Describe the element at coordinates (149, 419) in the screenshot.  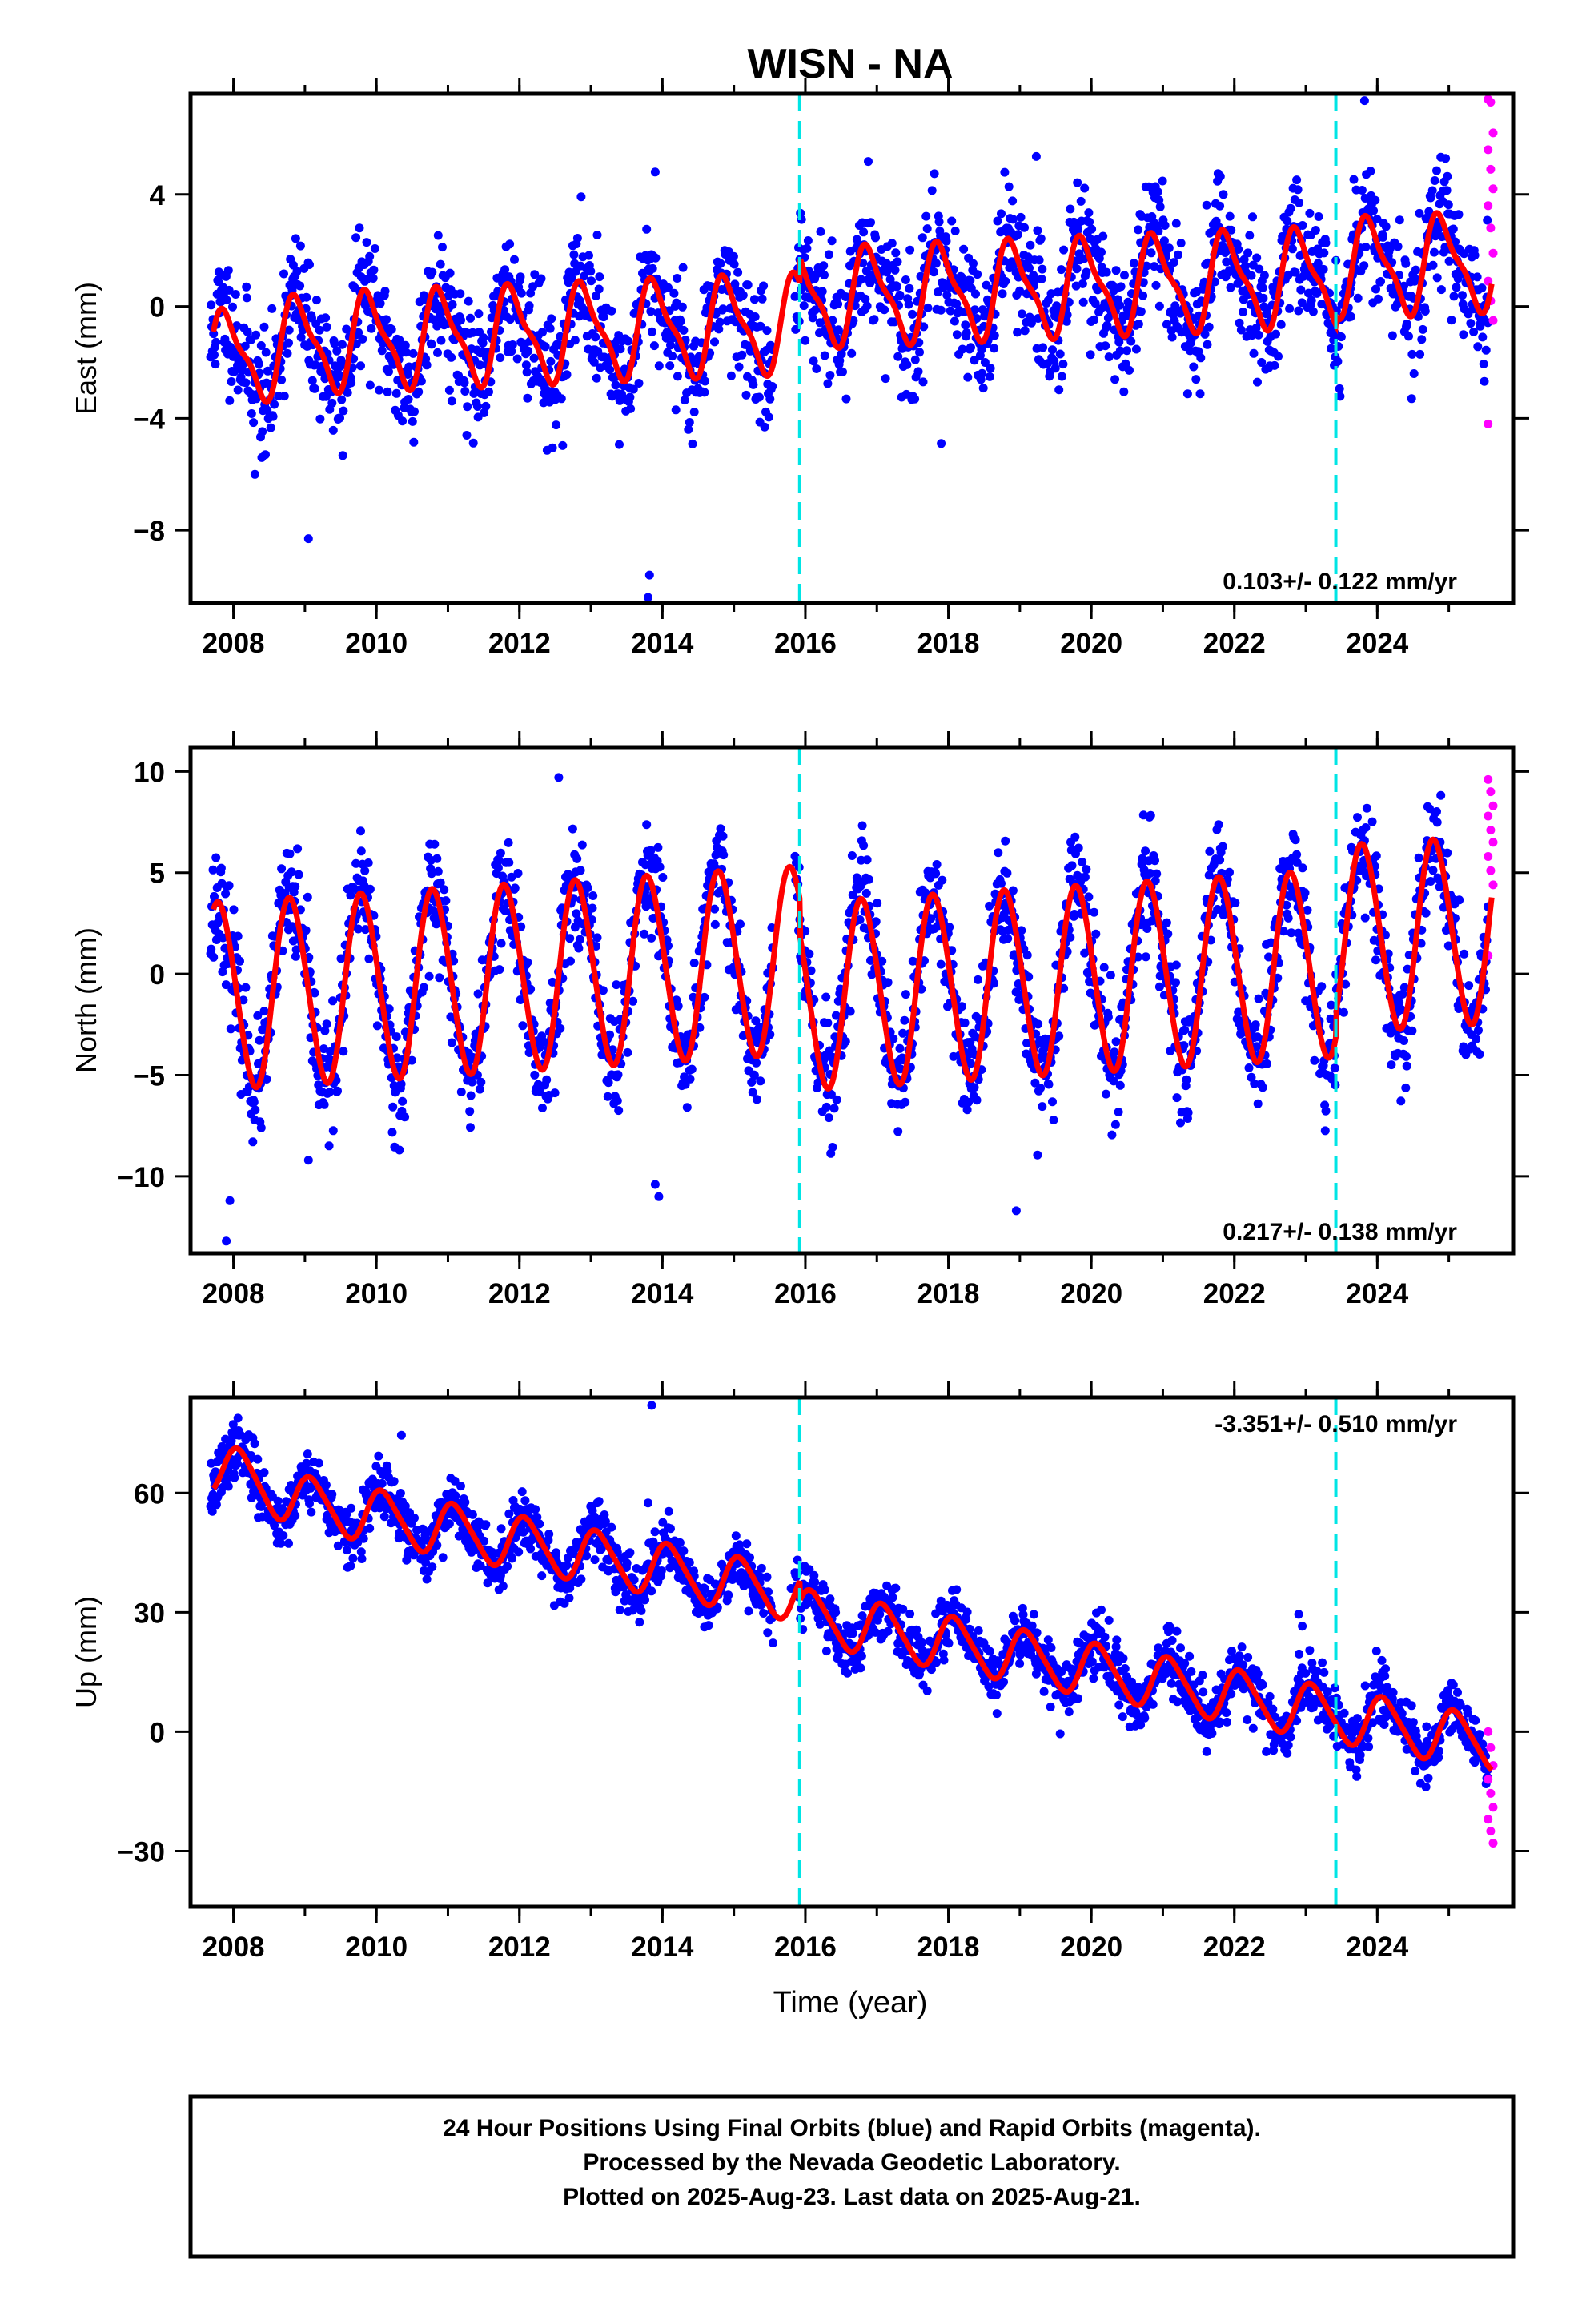
I see `y-tick-label: −4` at that location.